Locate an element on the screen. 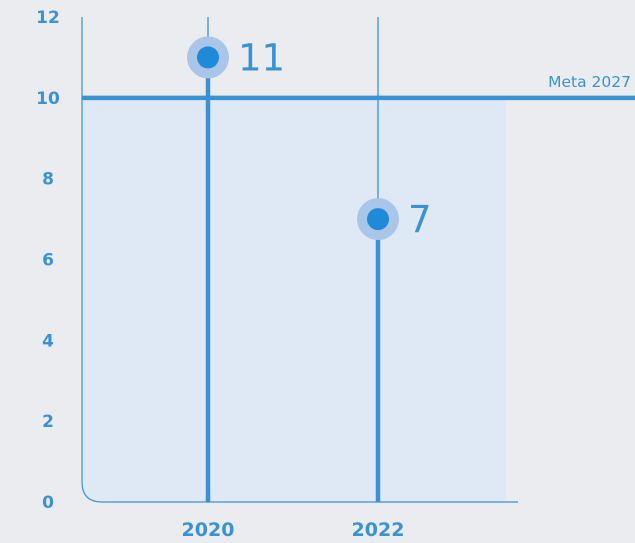  y-tick-label: 2 is located at coordinates (48, 422).